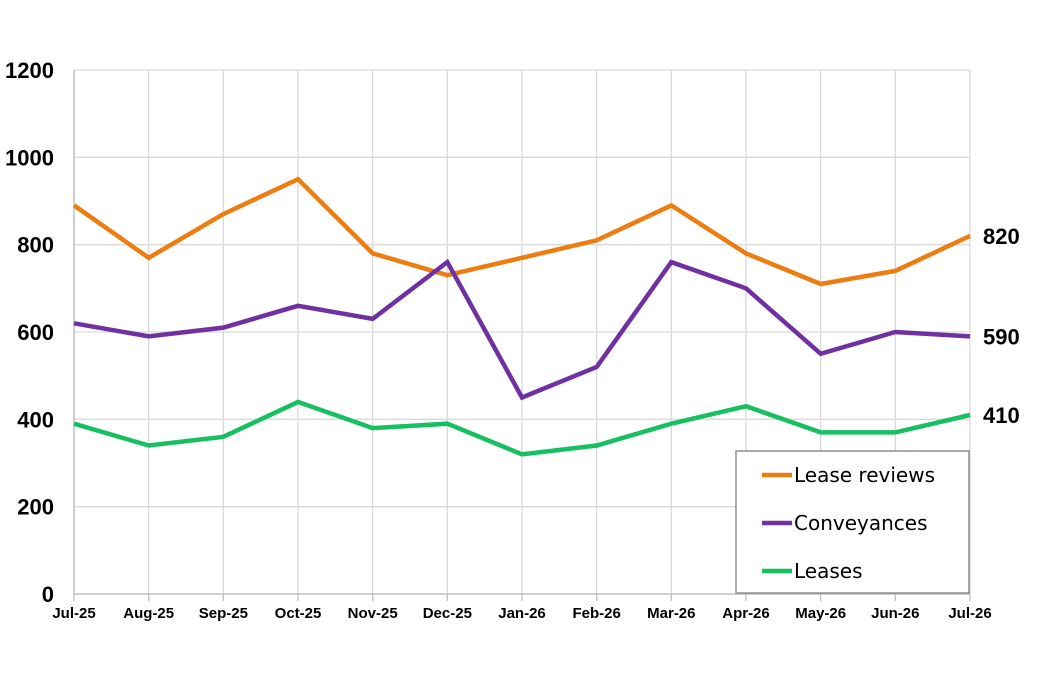 This screenshot has width=1044, height=681. Describe the element at coordinates (864, 475) in the screenshot. I see `legend-label: Lease reviews` at that location.